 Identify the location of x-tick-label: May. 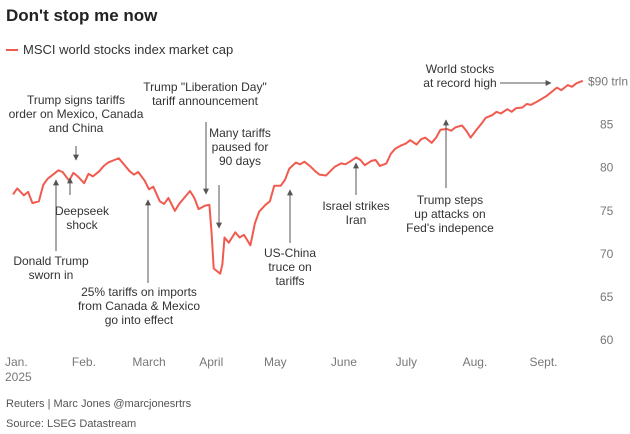
(275, 362).